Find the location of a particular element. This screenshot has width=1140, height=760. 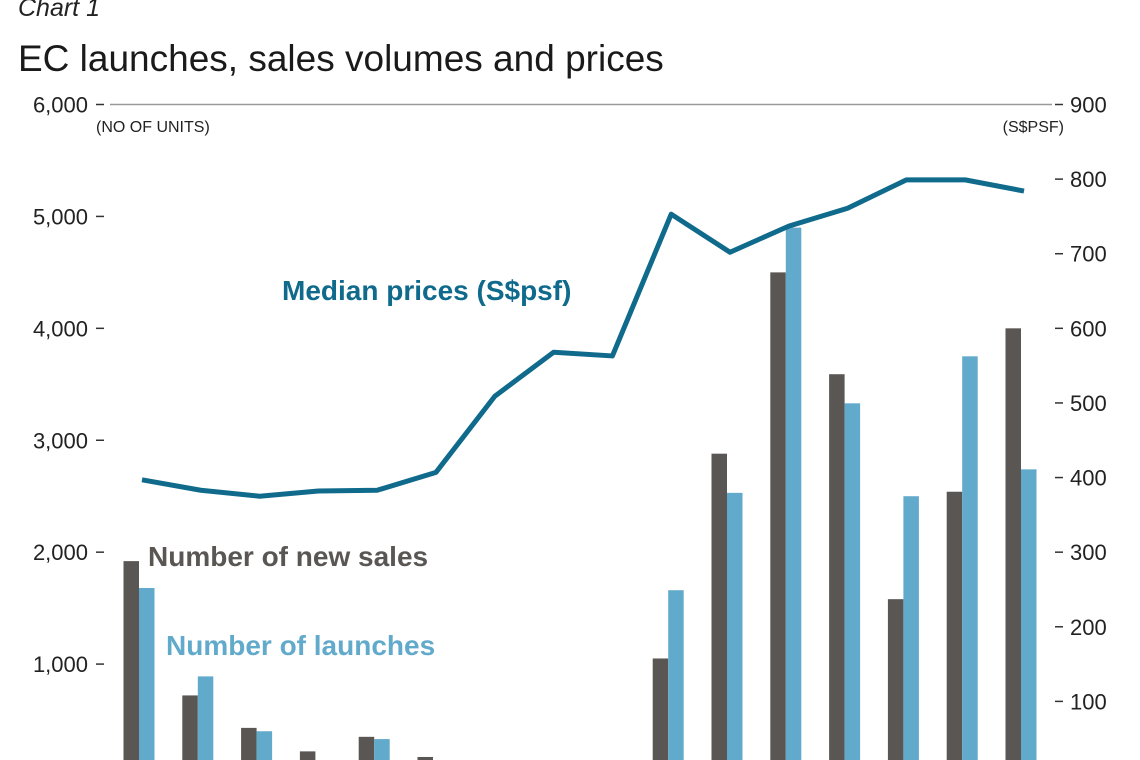

launches-series-label: Number of launches is located at coordinates (300, 645).